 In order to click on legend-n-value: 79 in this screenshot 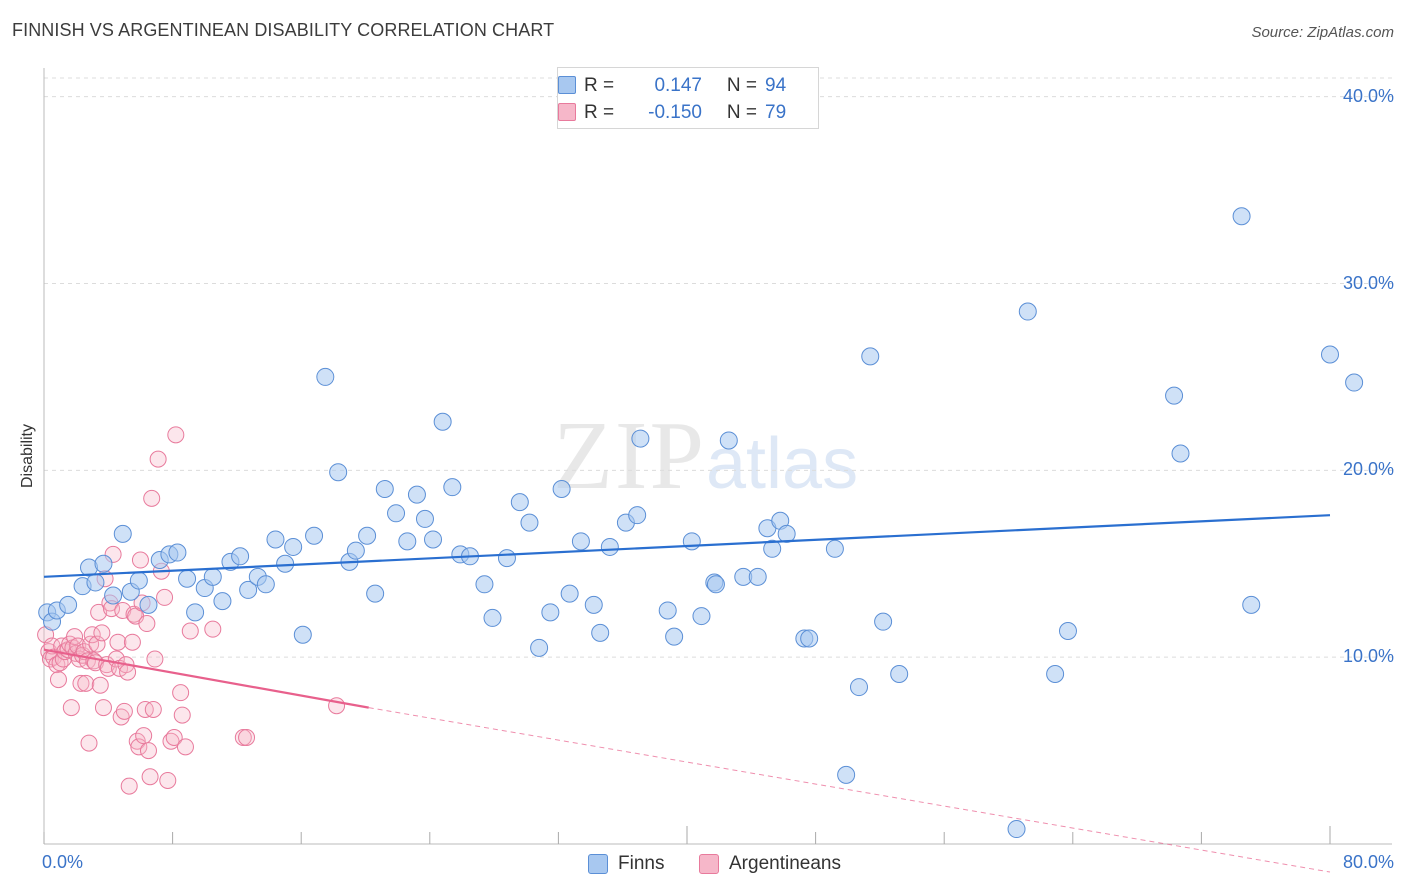, I will do `click(776, 112)`.